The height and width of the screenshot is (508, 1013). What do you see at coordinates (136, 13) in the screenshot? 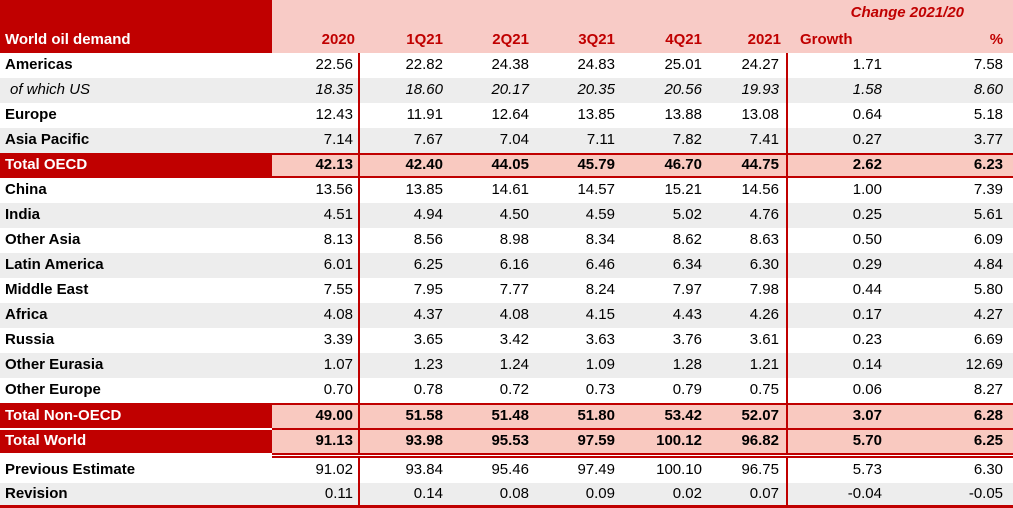
I see `title-block` at bounding box center [136, 13].